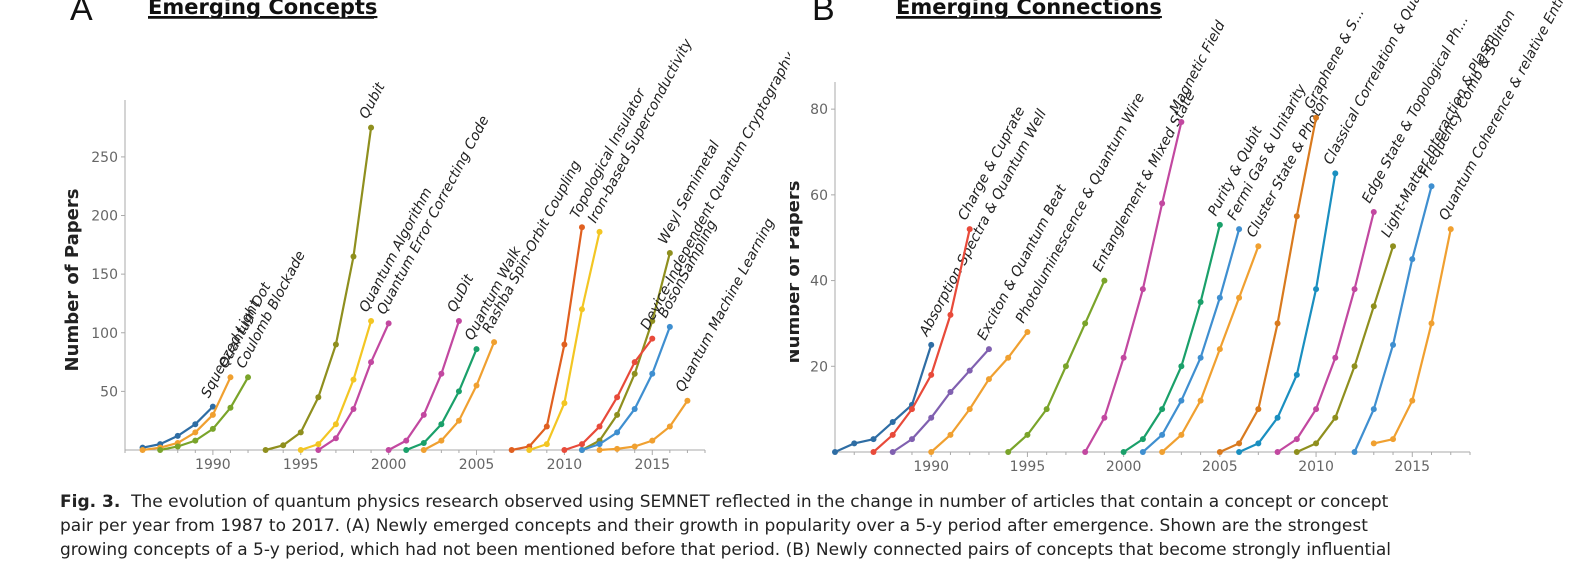 The width and height of the screenshot is (1588, 566). I want to click on series-weyl-semimetal, so click(625, 351).